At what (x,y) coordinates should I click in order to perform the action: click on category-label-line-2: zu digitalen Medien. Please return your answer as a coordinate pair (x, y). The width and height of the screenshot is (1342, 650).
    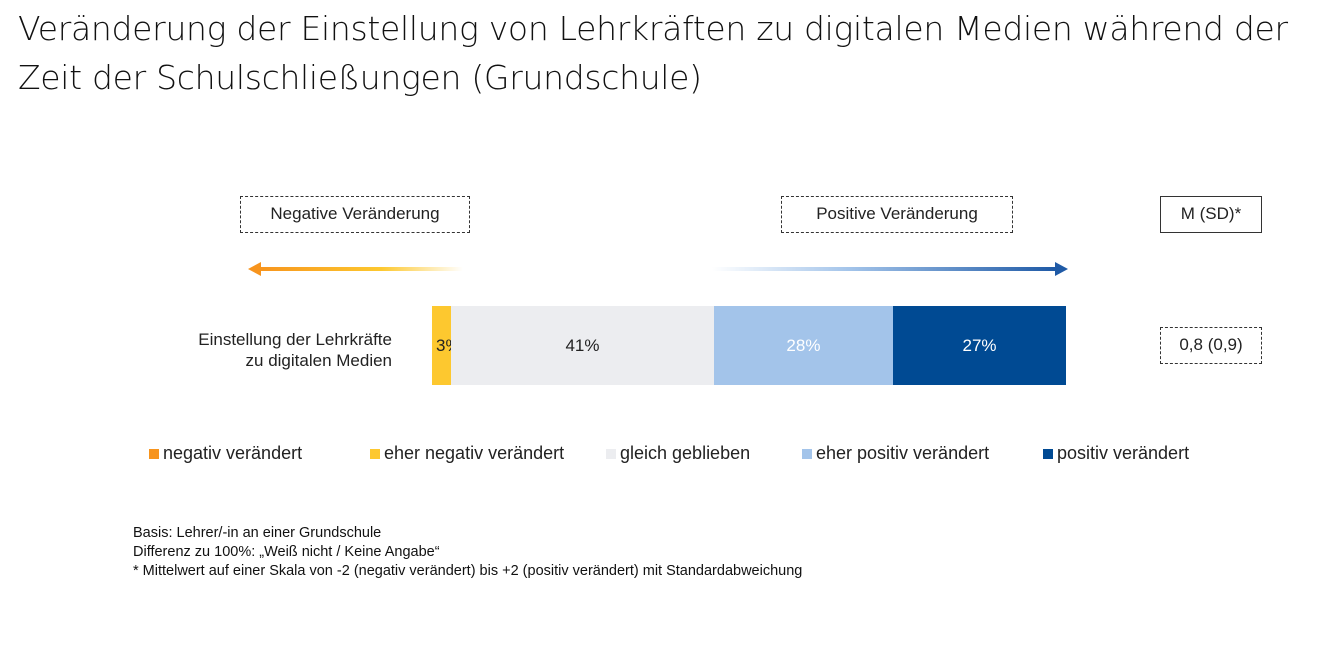
    Looking at the image, I should click on (318, 360).